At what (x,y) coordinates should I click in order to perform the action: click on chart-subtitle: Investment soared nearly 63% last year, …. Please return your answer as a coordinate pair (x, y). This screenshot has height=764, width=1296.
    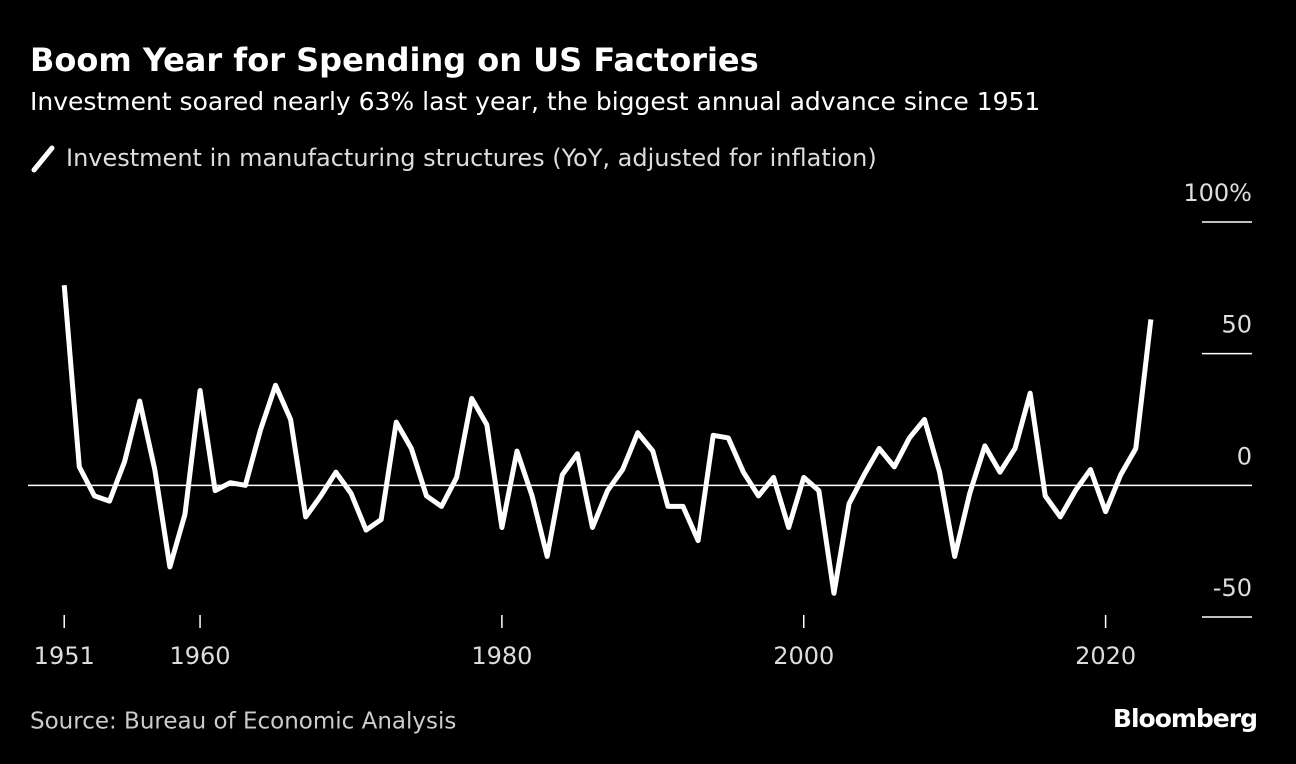
    Looking at the image, I should click on (535, 101).